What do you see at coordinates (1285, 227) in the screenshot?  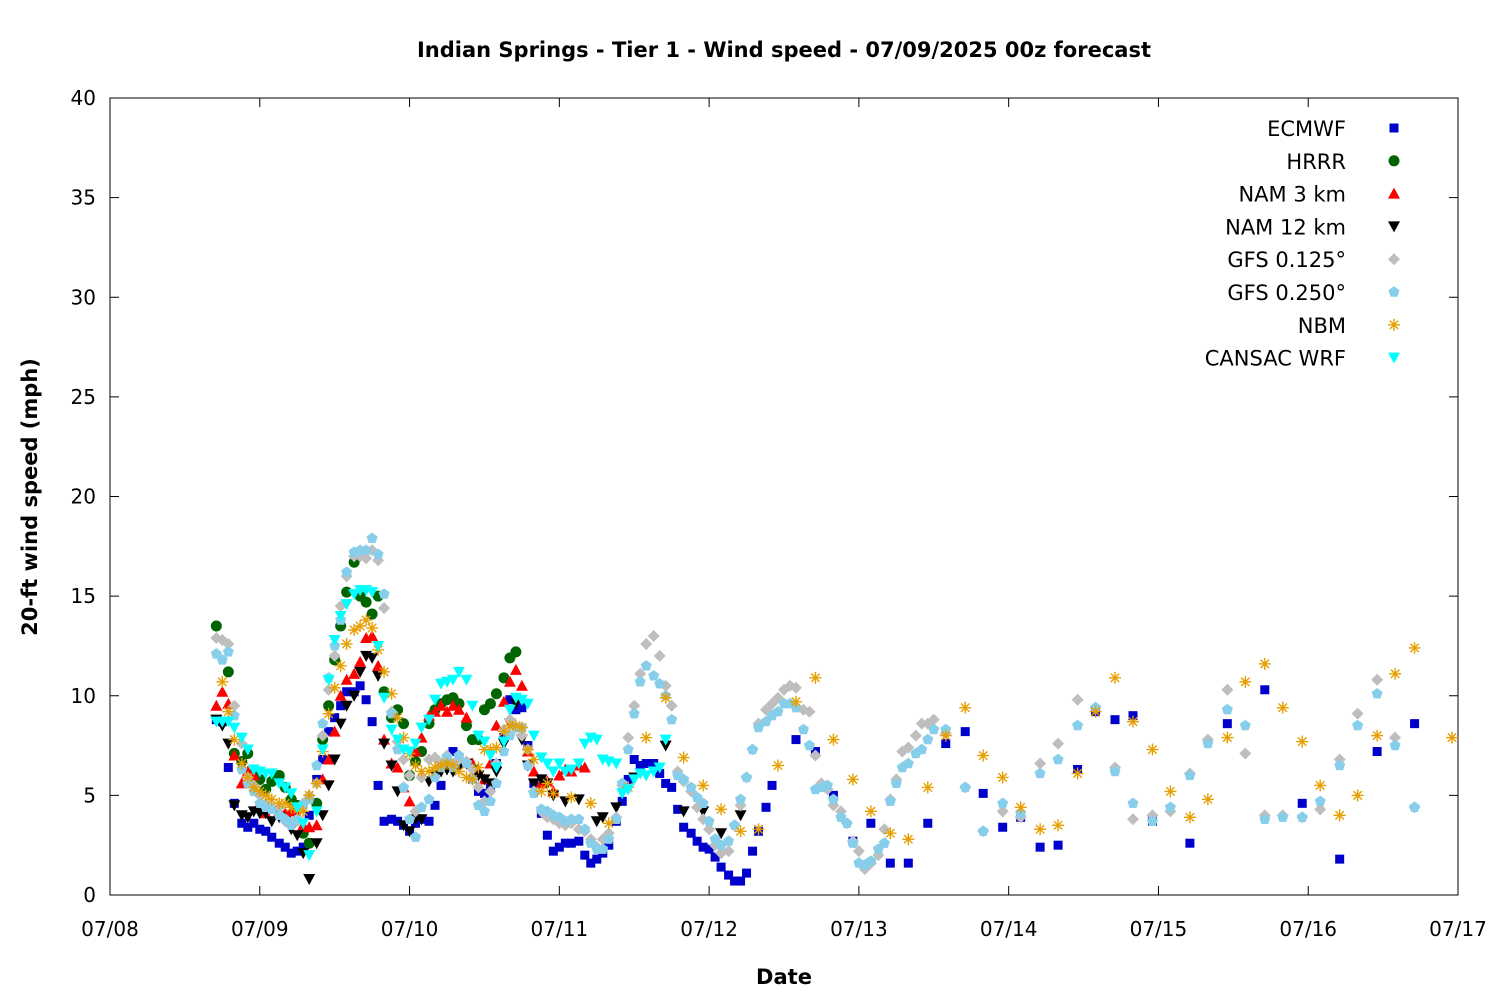 I see `legend-label: NAM 12 km` at bounding box center [1285, 227].